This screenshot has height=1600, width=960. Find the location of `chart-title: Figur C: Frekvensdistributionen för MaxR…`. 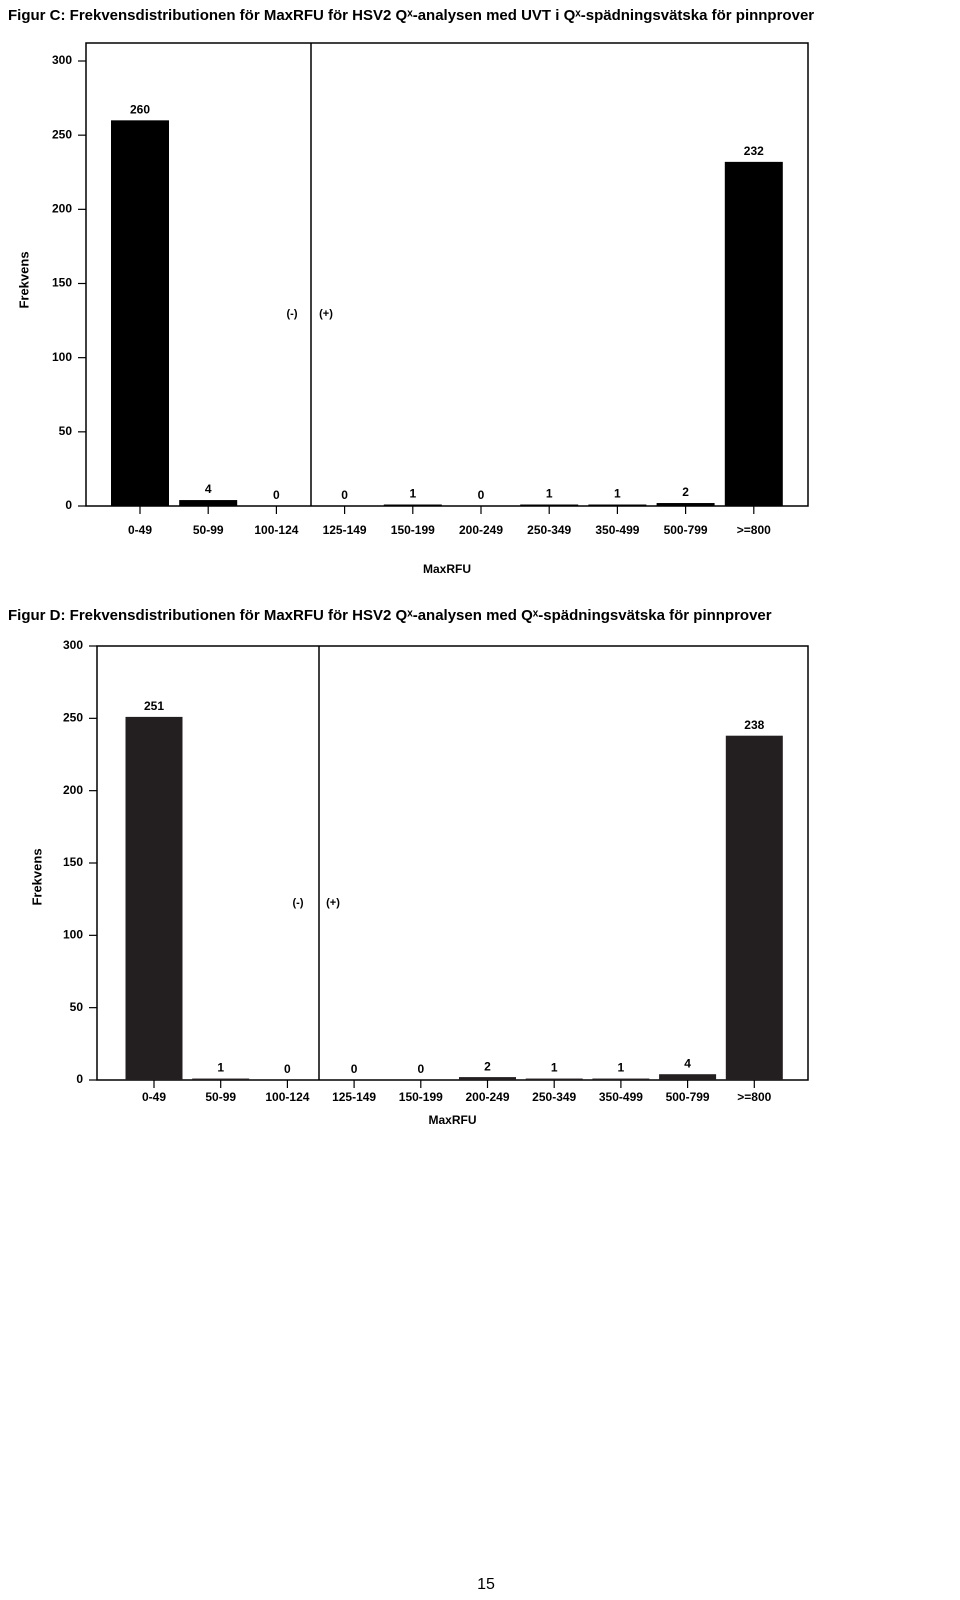

chart-title: Figur C: Frekvensdistributionen för MaxR… is located at coordinates (411, 15).